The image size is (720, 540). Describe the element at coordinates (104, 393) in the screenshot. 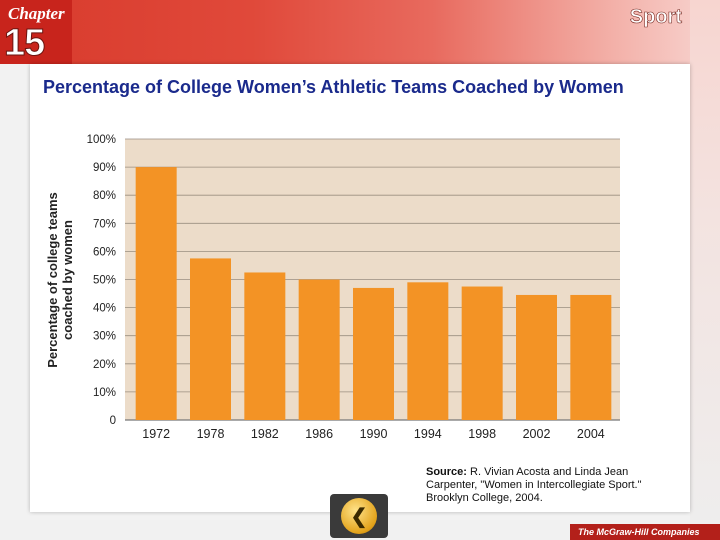

I see `y-tick-label: 10%` at that location.